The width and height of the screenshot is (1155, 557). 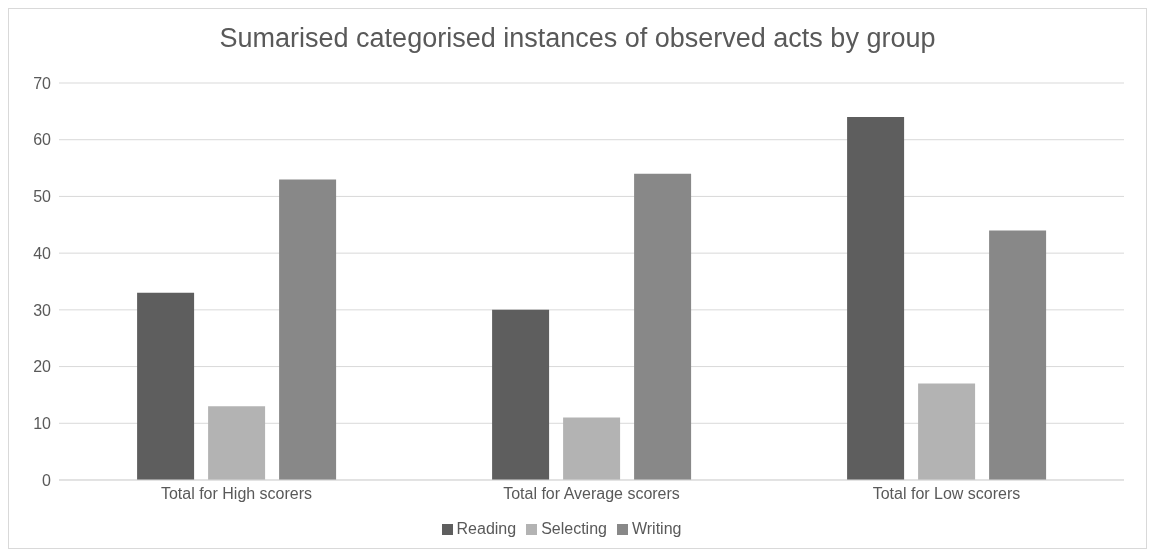 What do you see at coordinates (577, 39) in the screenshot?
I see `chart-title: Sumarised categorised instances of observed acts by group` at bounding box center [577, 39].